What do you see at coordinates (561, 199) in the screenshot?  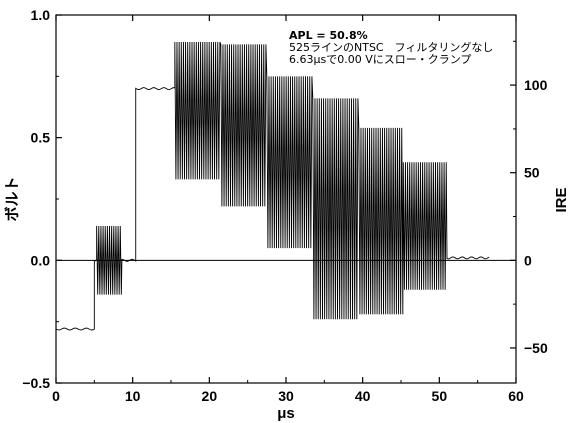 I see `y-axis-right-label: IRE` at bounding box center [561, 199].